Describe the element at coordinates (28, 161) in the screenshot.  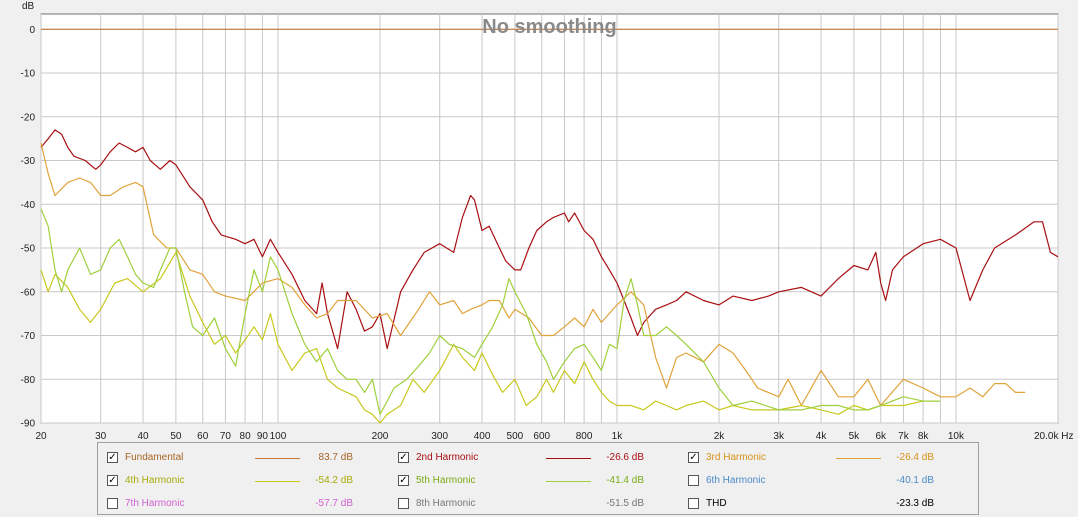
I see `y-tick-label: -30` at that location.